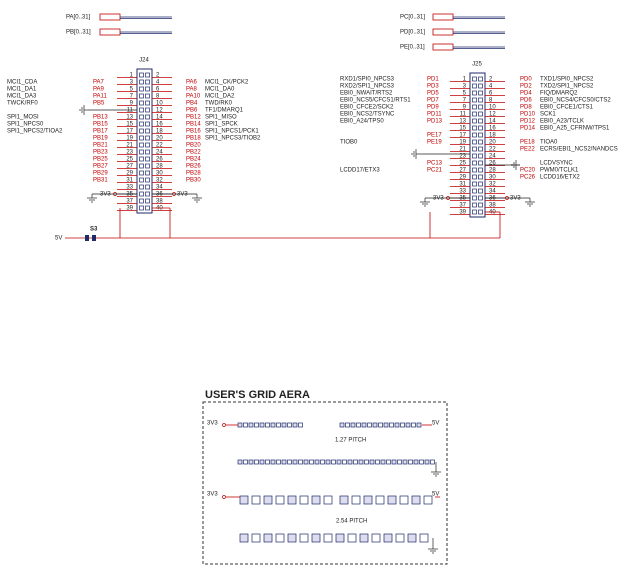 This screenshot has height=569, width=630. I want to click on port-pin: PB24, so click(193, 160).